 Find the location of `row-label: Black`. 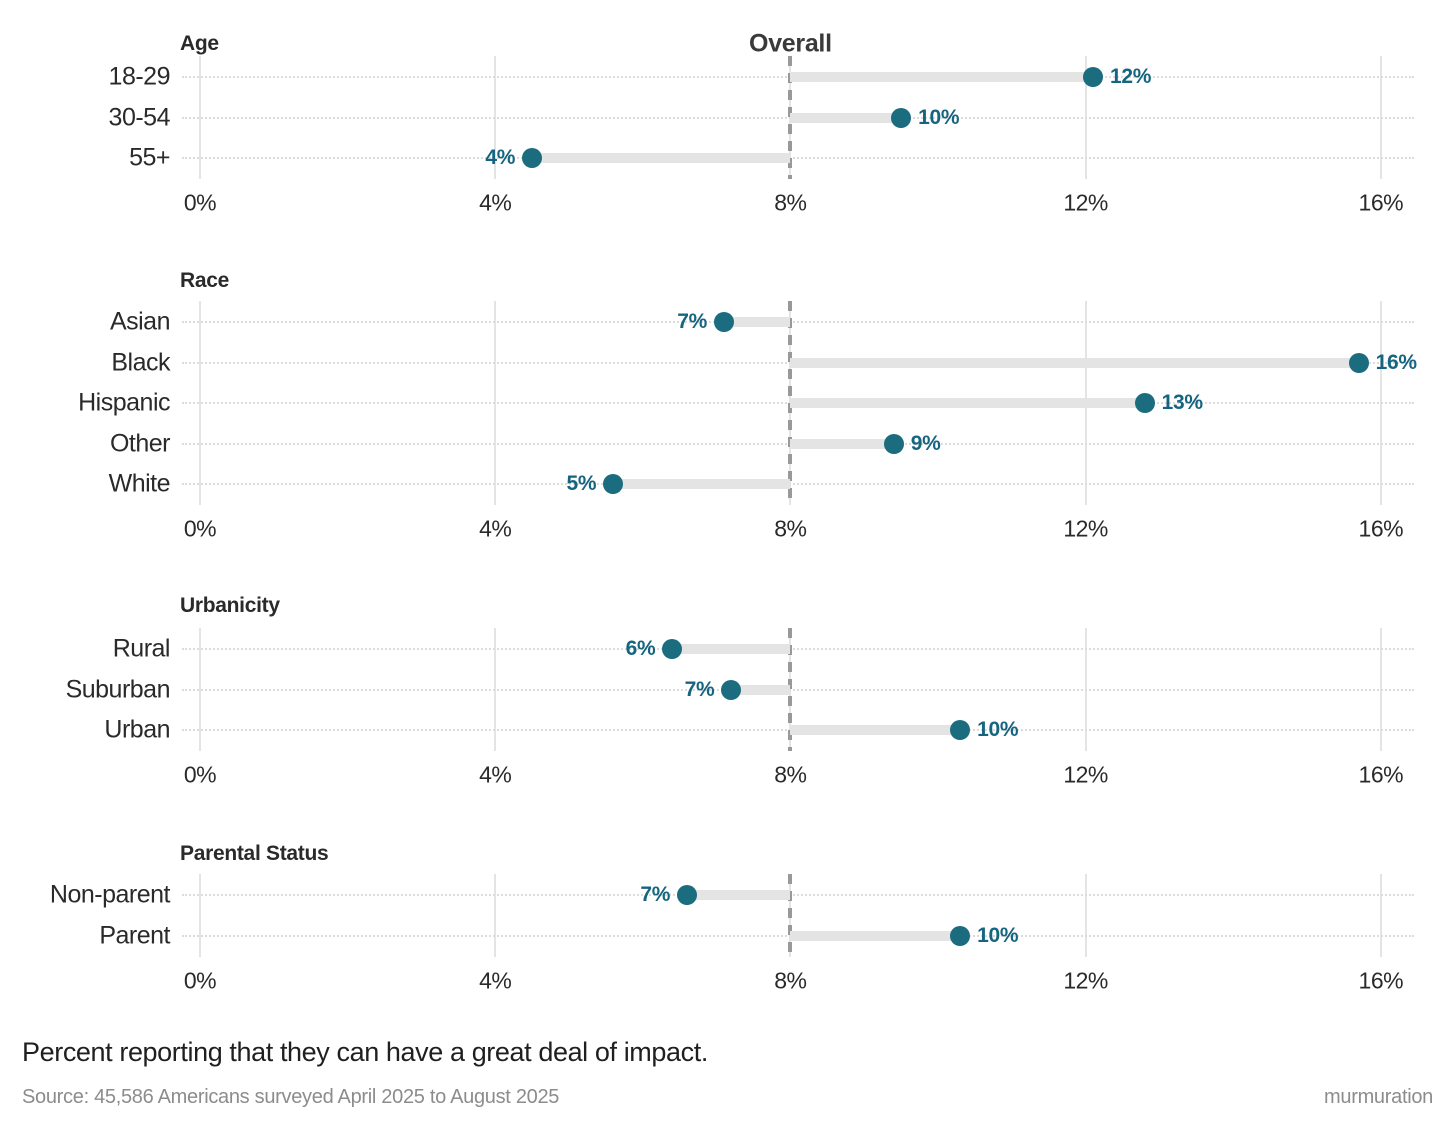

row-label: Black is located at coordinates (140, 362).